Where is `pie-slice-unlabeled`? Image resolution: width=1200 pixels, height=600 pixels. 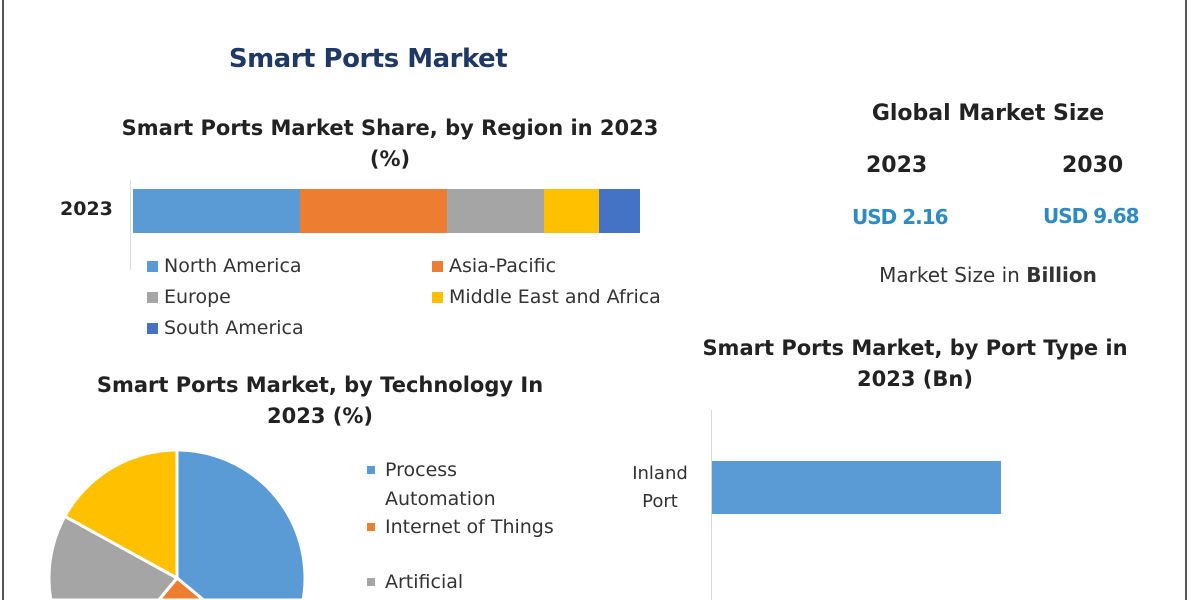 pie-slice-unlabeled is located at coordinates (120, 514).